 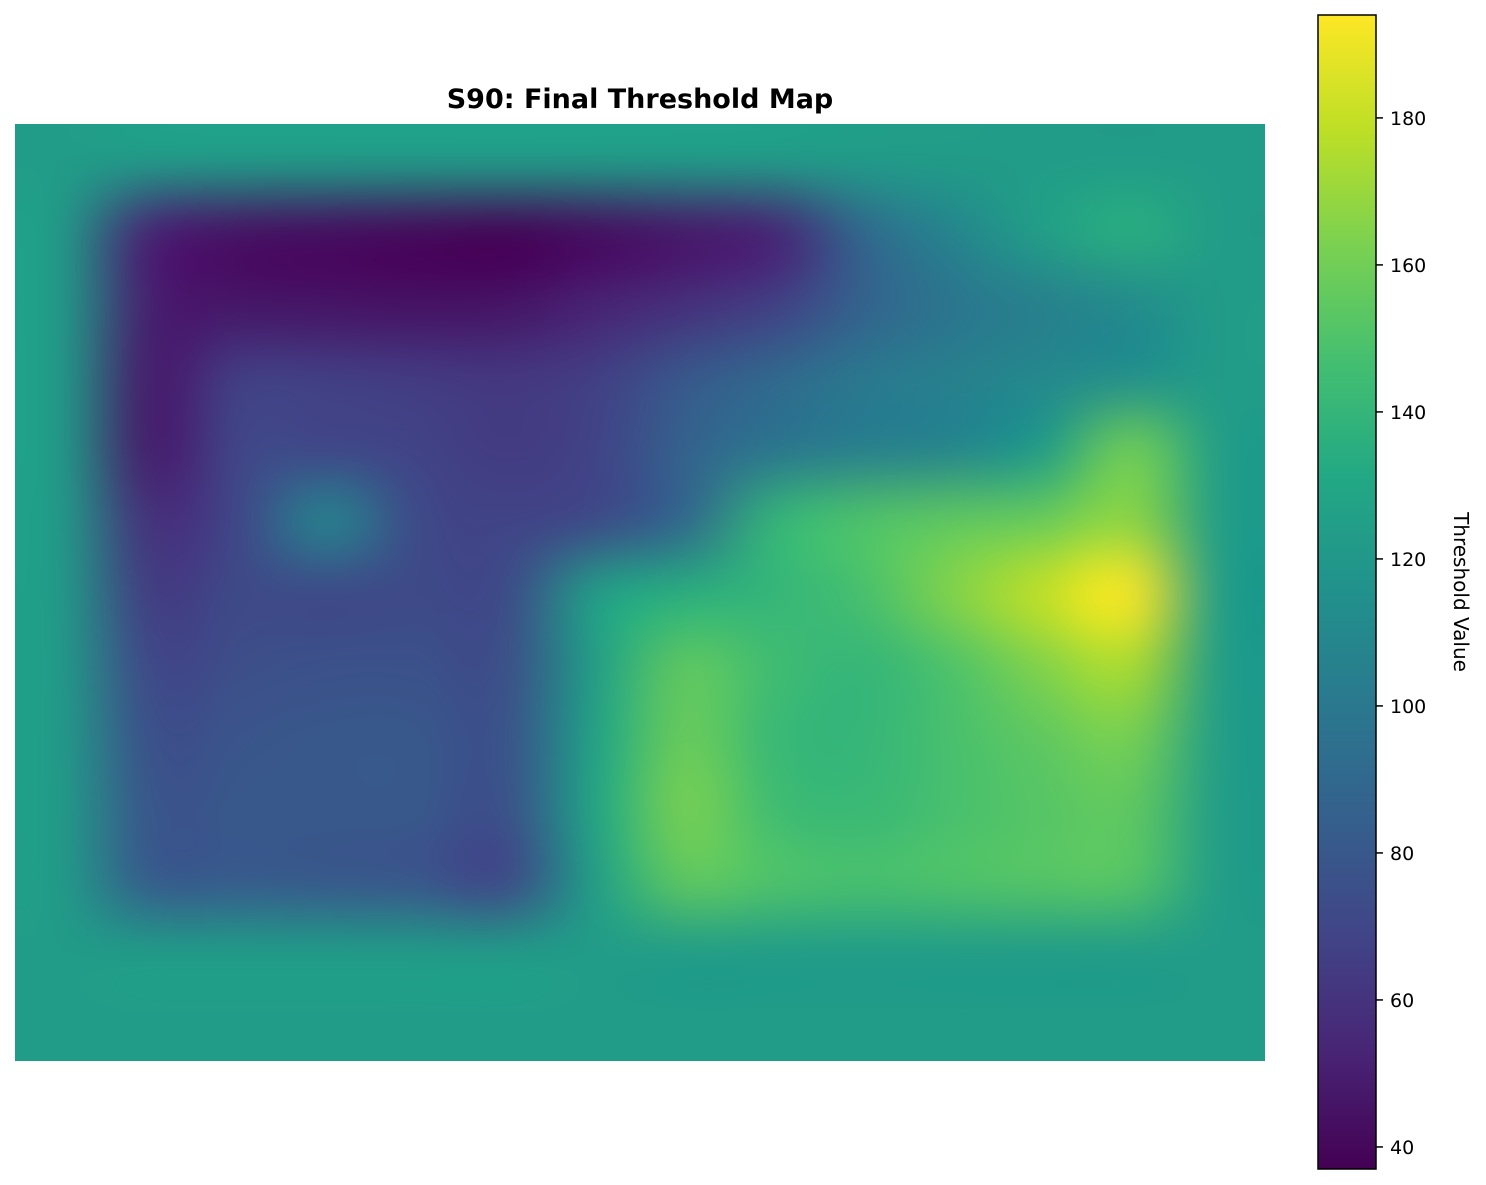 I want to click on colorbar-label: Threshold Value, so click(x=1461, y=591).